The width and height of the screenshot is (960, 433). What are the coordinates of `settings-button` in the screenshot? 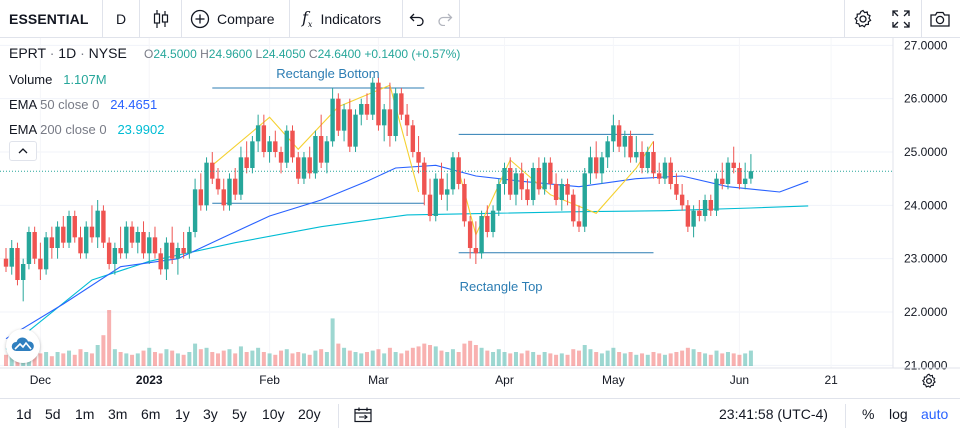 It's located at (863, 19).